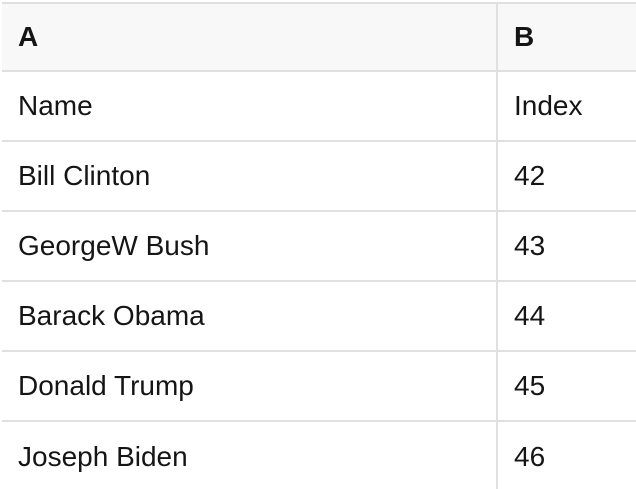 The width and height of the screenshot is (636, 489). What do you see at coordinates (567, 387) in the screenshot?
I see `table-cell: 45` at bounding box center [567, 387].